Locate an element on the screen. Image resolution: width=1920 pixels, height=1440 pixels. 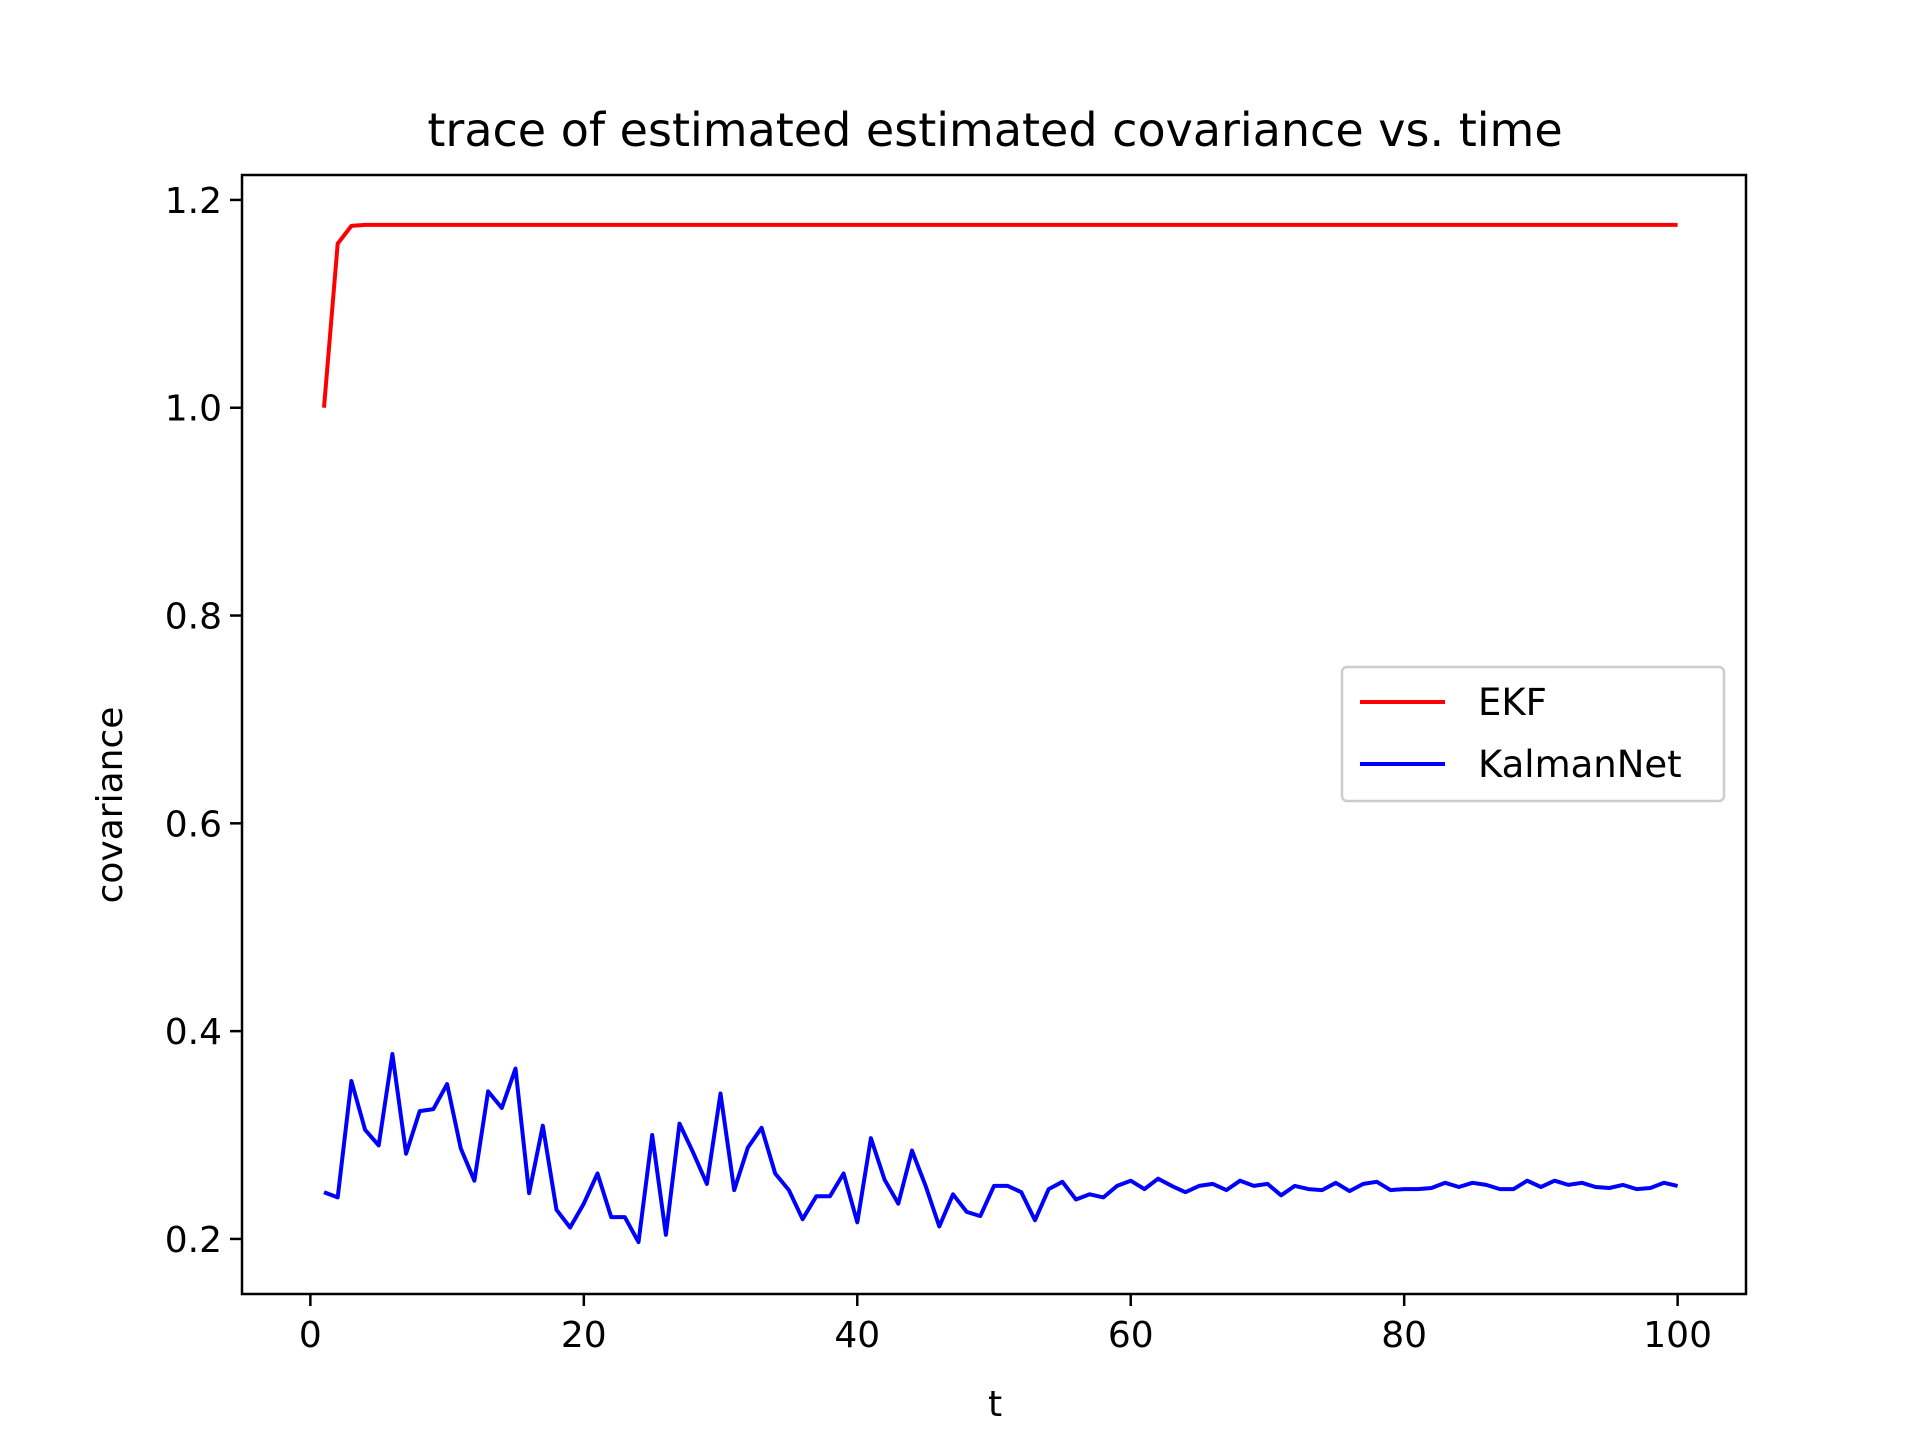
series-line-ekf is located at coordinates (1000, 315).